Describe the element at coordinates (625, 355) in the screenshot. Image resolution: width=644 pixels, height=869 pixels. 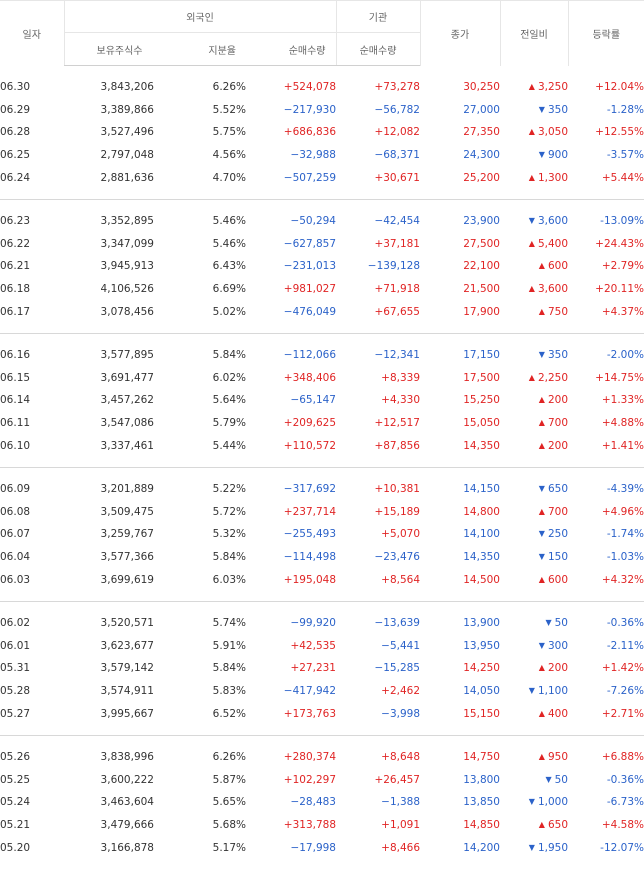
I see `row-rate: -2.00%` at that location.